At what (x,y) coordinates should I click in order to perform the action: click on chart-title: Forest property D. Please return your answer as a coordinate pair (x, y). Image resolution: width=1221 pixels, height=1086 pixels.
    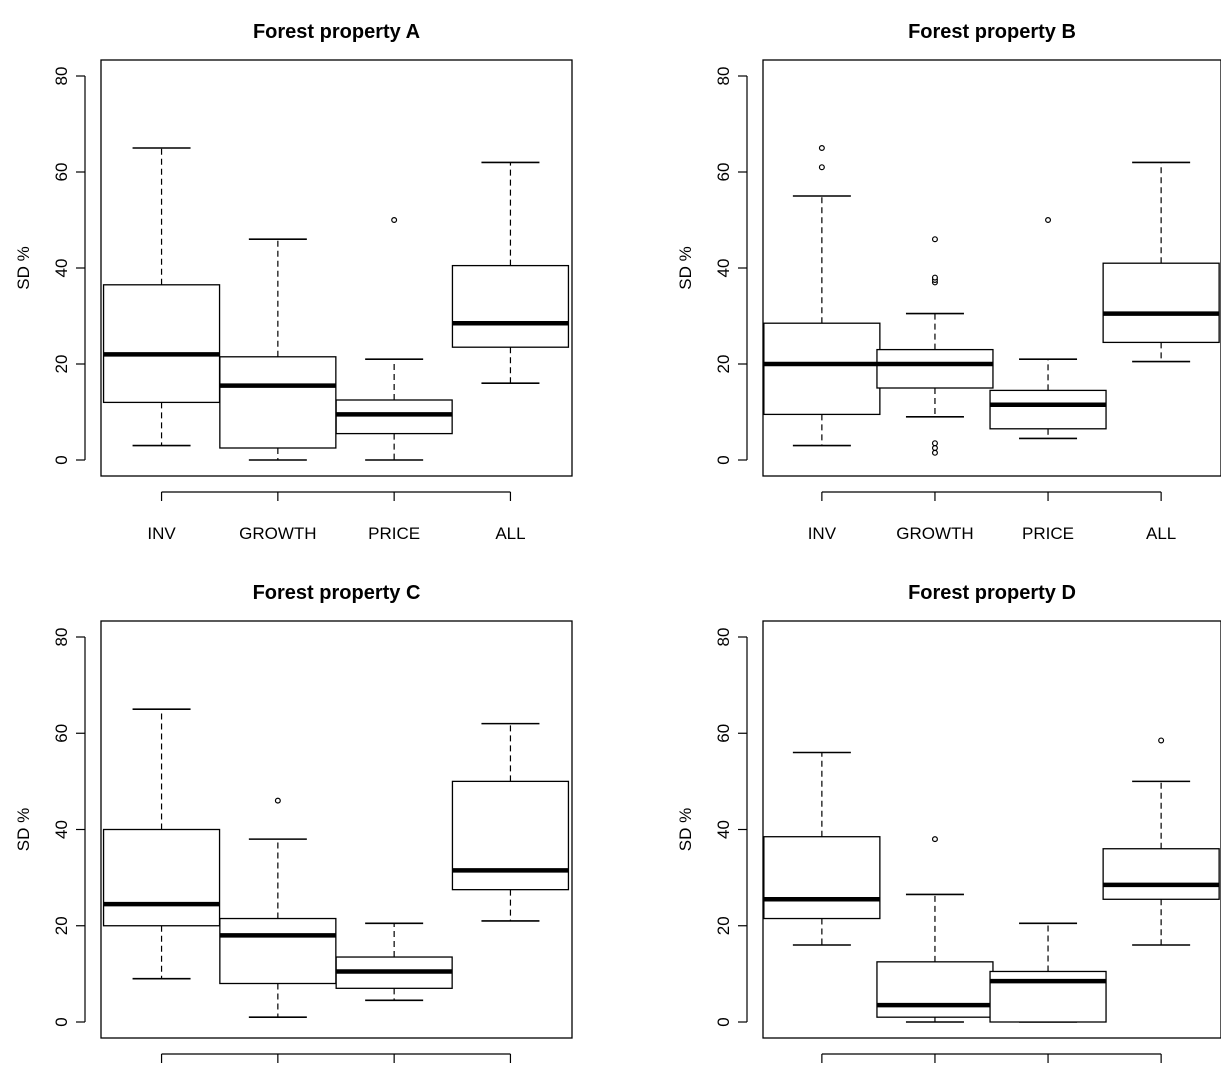
    Looking at the image, I should click on (992, 593).